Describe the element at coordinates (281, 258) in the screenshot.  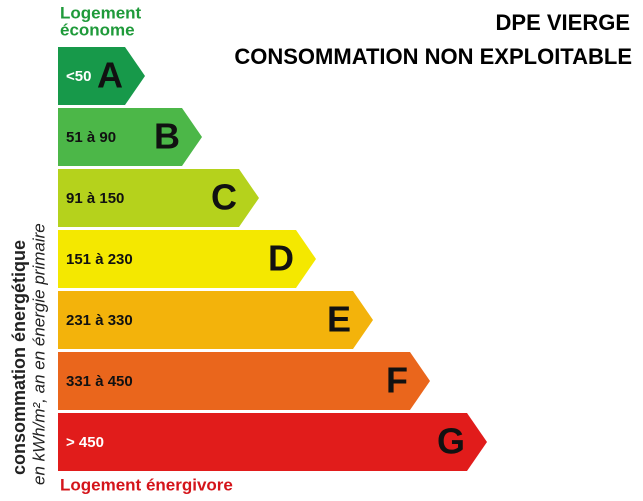
I see `class-letter: D` at that location.